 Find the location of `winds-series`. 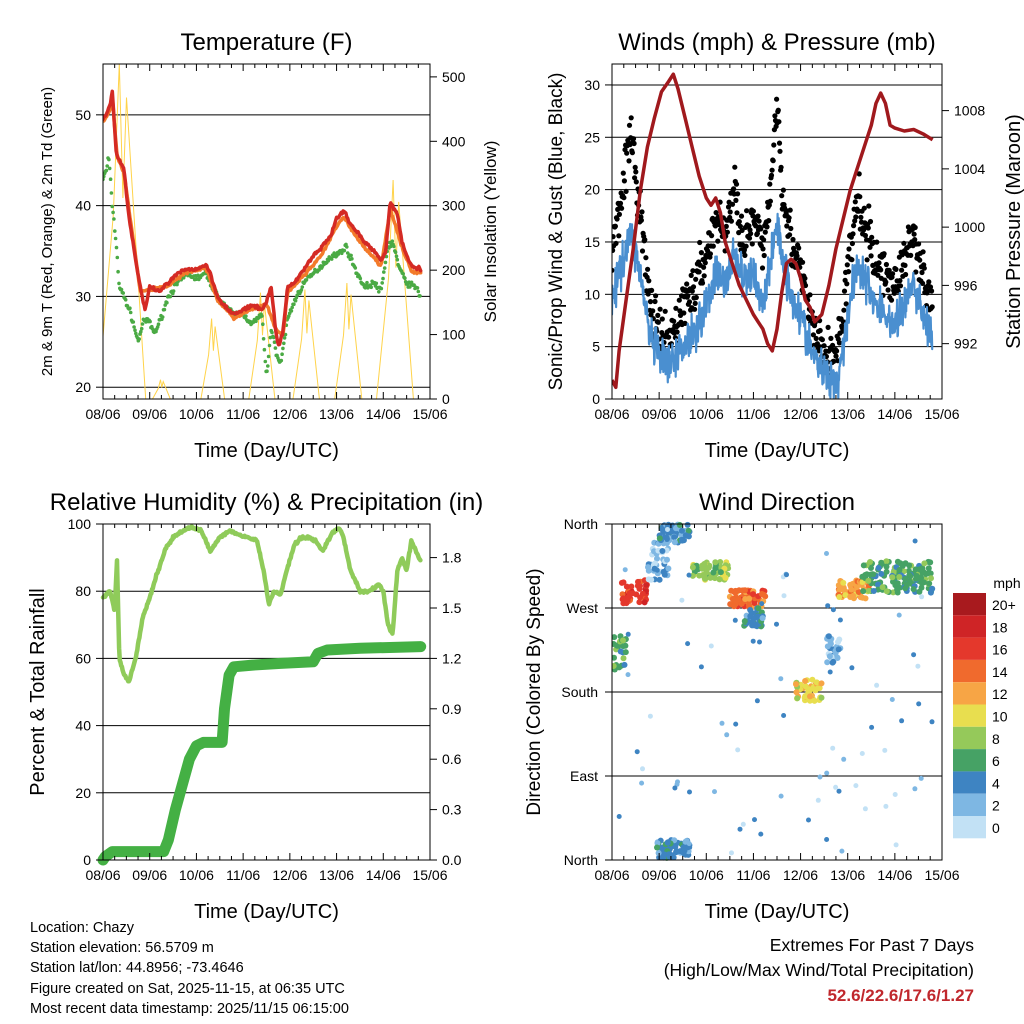

winds-series is located at coordinates (773, 235).